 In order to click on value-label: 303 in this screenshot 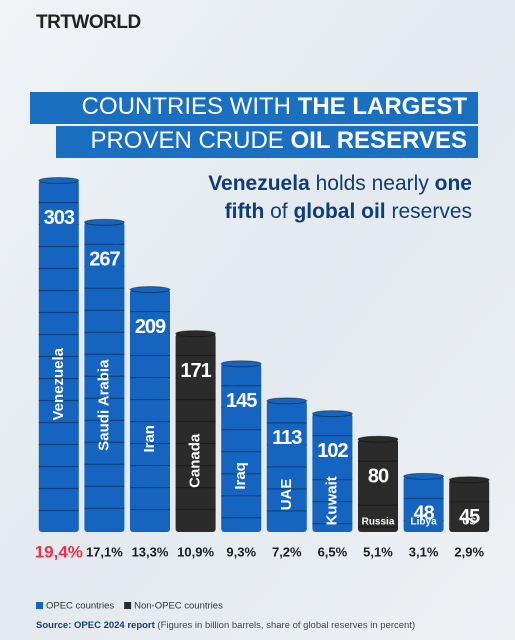, I will do `click(59, 218)`.